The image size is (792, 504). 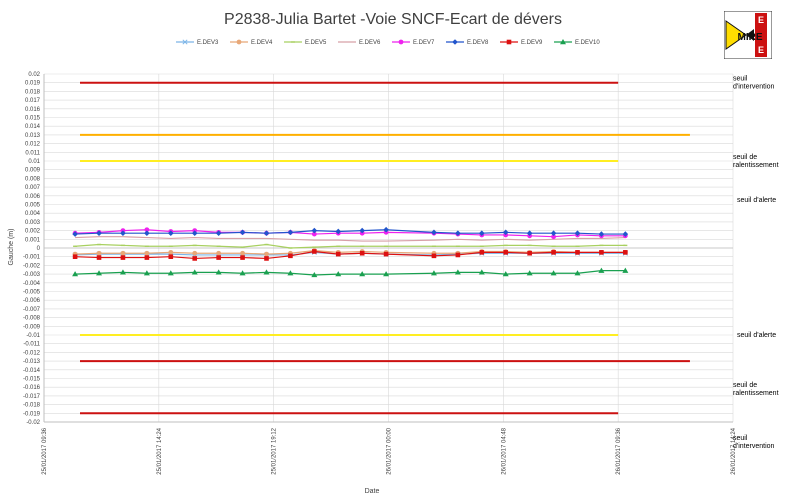 What do you see at coordinates (32, 153) in the screenshot?
I see `y-tick-label: 0.011` at bounding box center [32, 153].